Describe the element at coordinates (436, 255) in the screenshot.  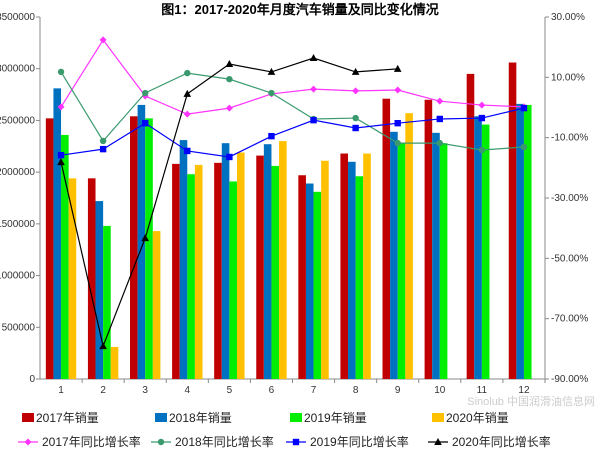
I see `bar-2018年销量-10` at that location.